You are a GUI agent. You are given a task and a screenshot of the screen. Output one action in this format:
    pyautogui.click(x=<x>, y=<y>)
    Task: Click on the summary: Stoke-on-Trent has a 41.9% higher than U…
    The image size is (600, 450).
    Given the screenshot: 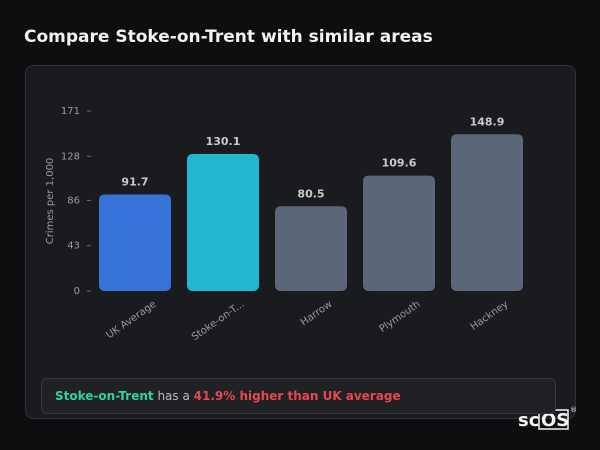 What is the action you would take?
    pyautogui.click(x=298, y=396)
    